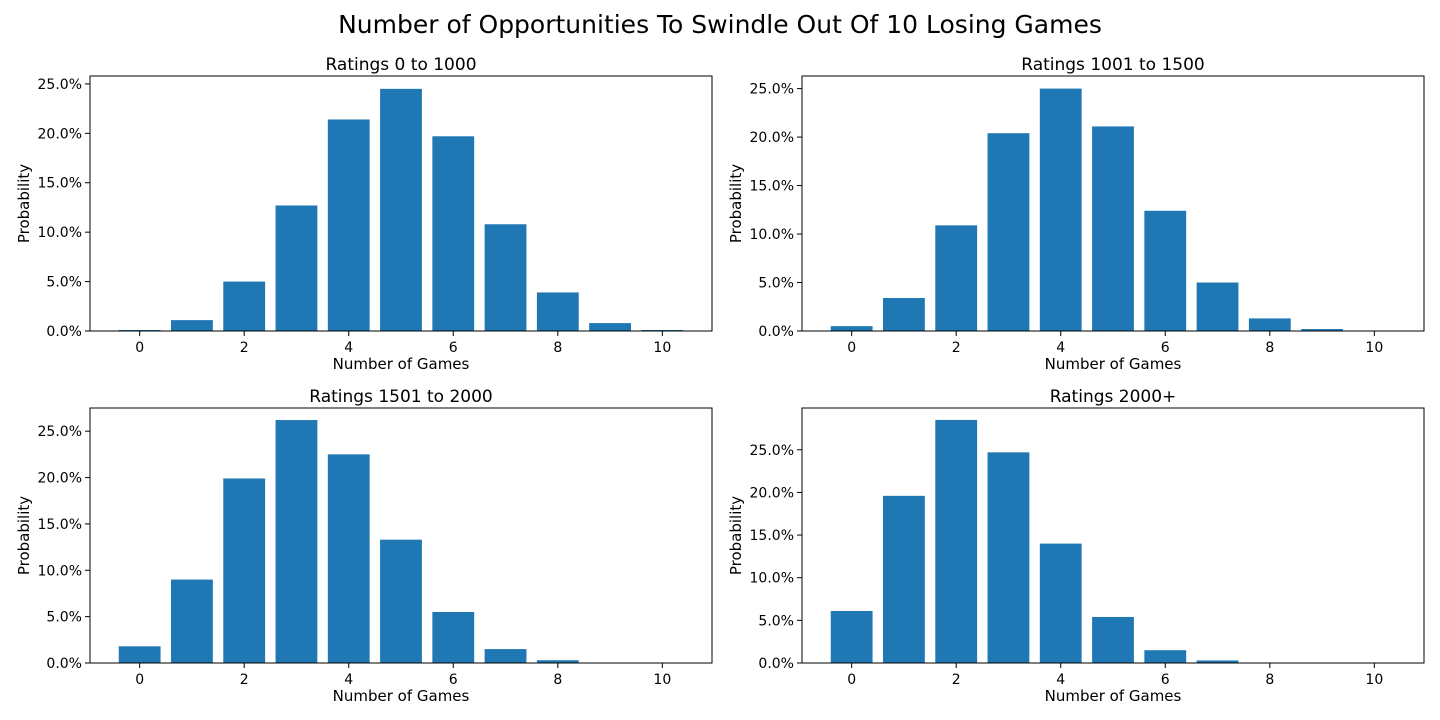 The image size is (1440, 720). Describe the element at coordinates (1112, 65) in the screenshot. I see `subplot-title: Ratings 1001 to 1500` at that location.